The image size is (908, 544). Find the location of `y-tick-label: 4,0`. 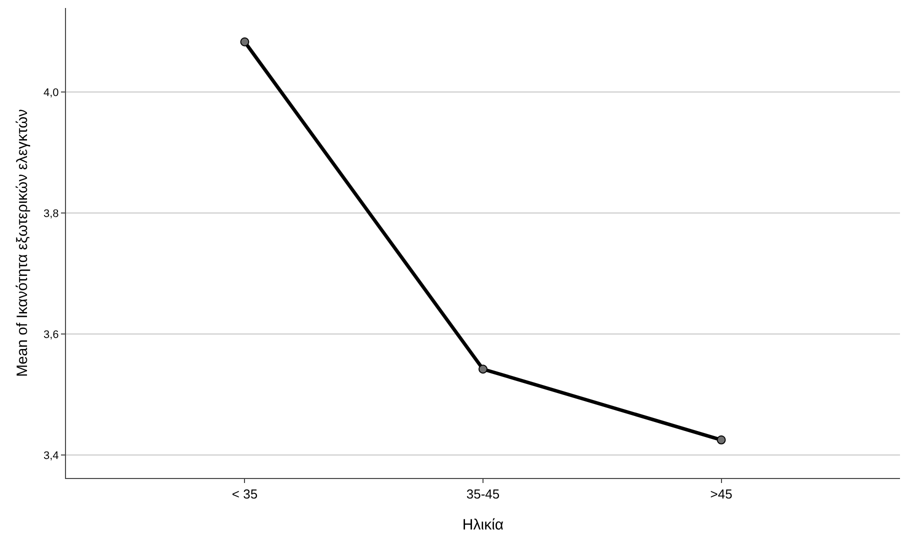

y-tick-label: 4,0 is located at coordinates (51, 92).